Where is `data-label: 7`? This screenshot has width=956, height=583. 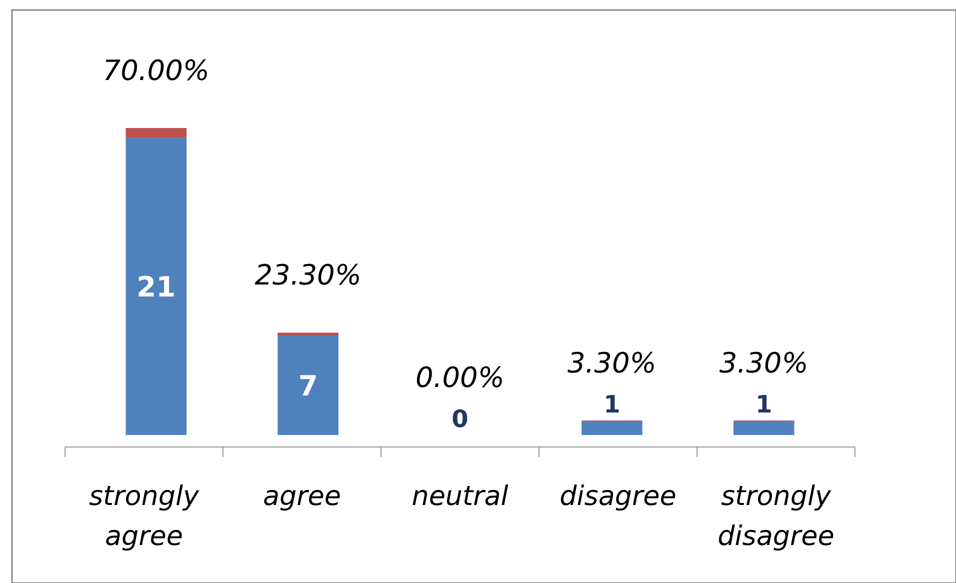 data-label: 7 is located at coordinates (308, 385).